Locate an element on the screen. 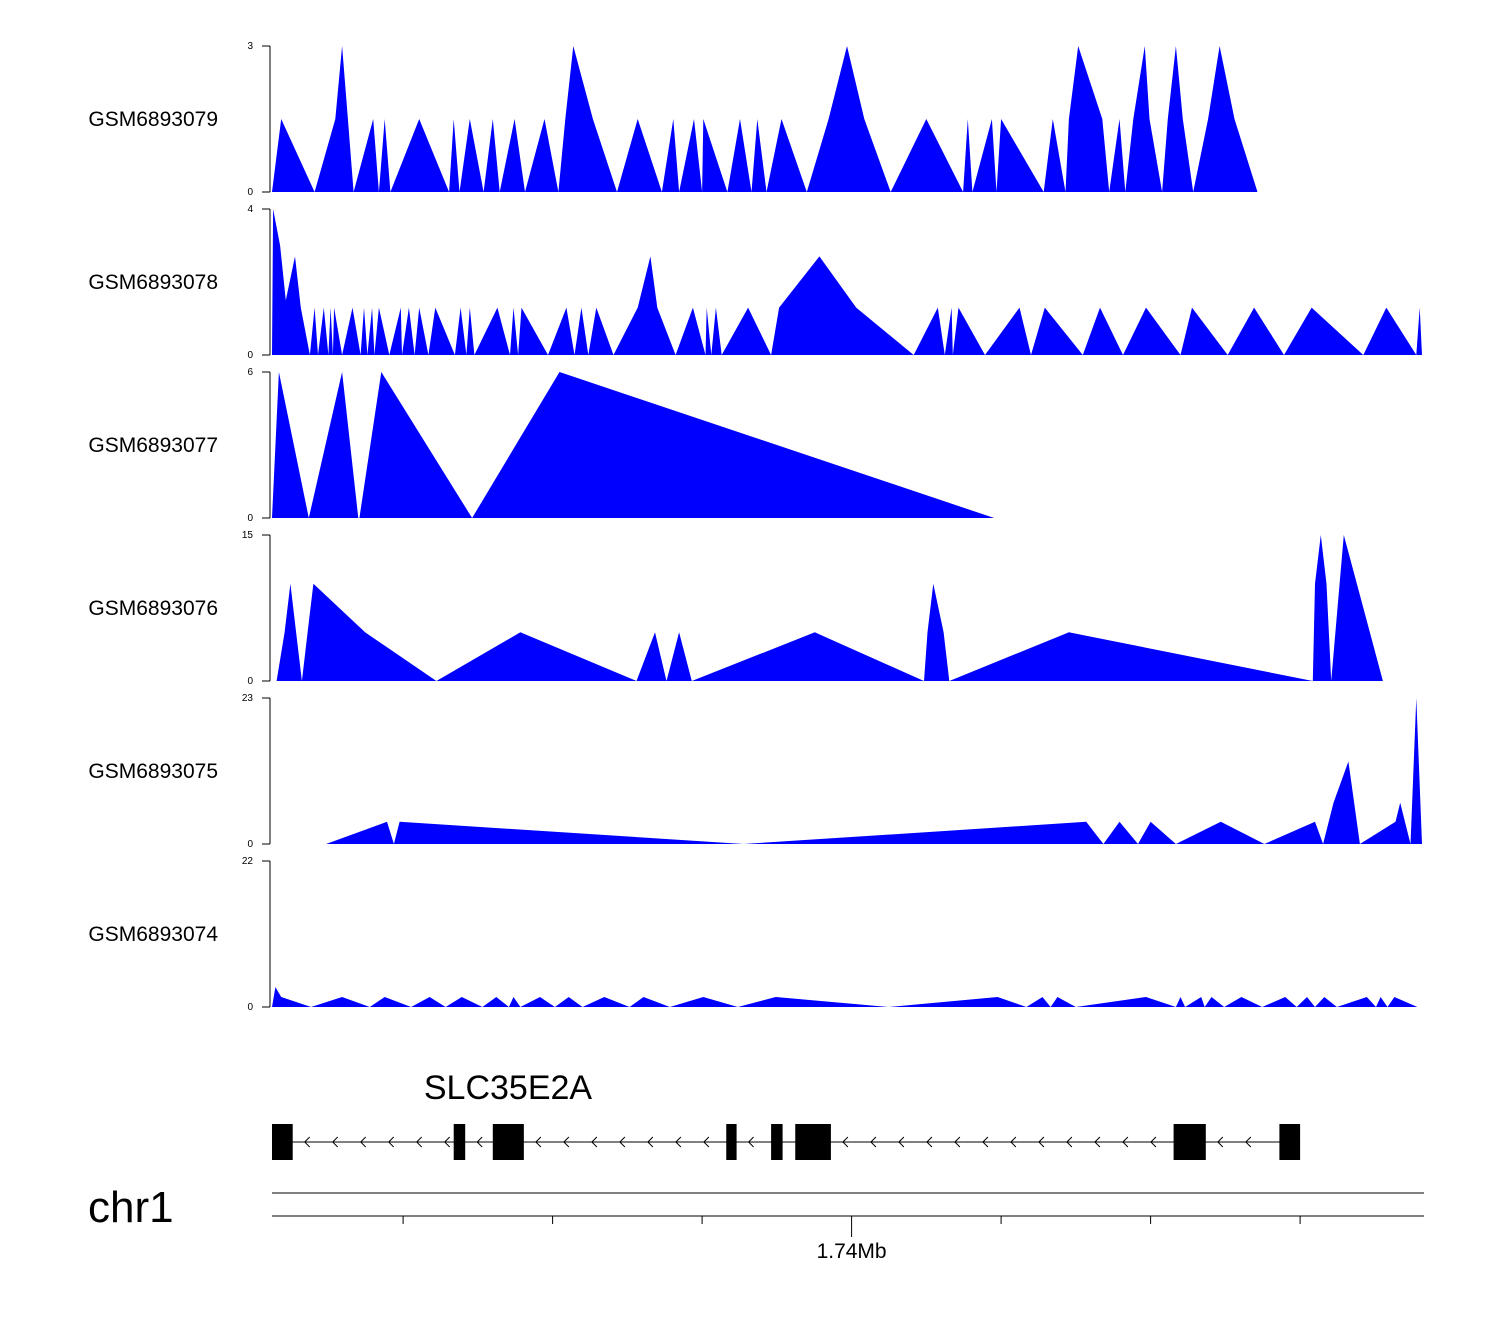 Image resolution: width=1500 pixels, height=1320 pixels. chromosome-label: chr1 is located at coordinates (131, 1207).